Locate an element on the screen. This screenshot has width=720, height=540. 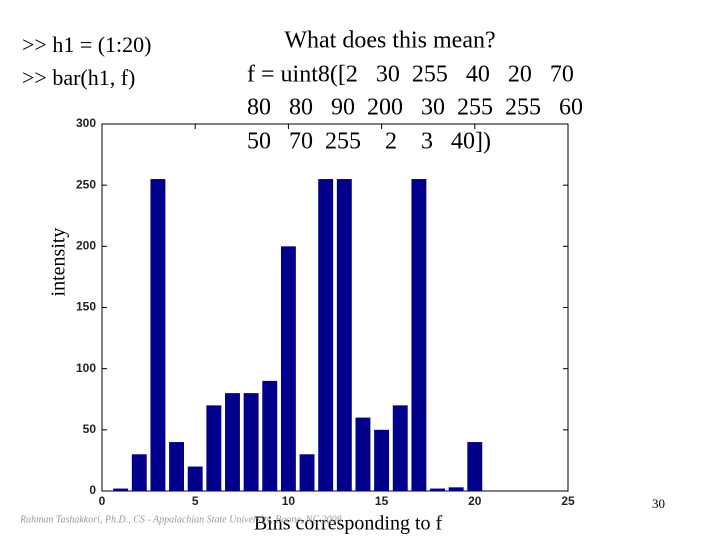
y-tick-label: 50 is located at coordinates (90, 429).